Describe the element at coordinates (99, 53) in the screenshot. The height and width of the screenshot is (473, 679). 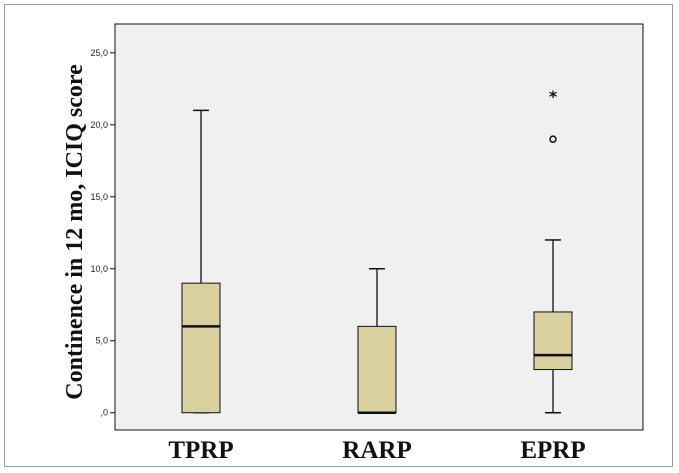
I see `y-tick-label: 25,0` at that location.